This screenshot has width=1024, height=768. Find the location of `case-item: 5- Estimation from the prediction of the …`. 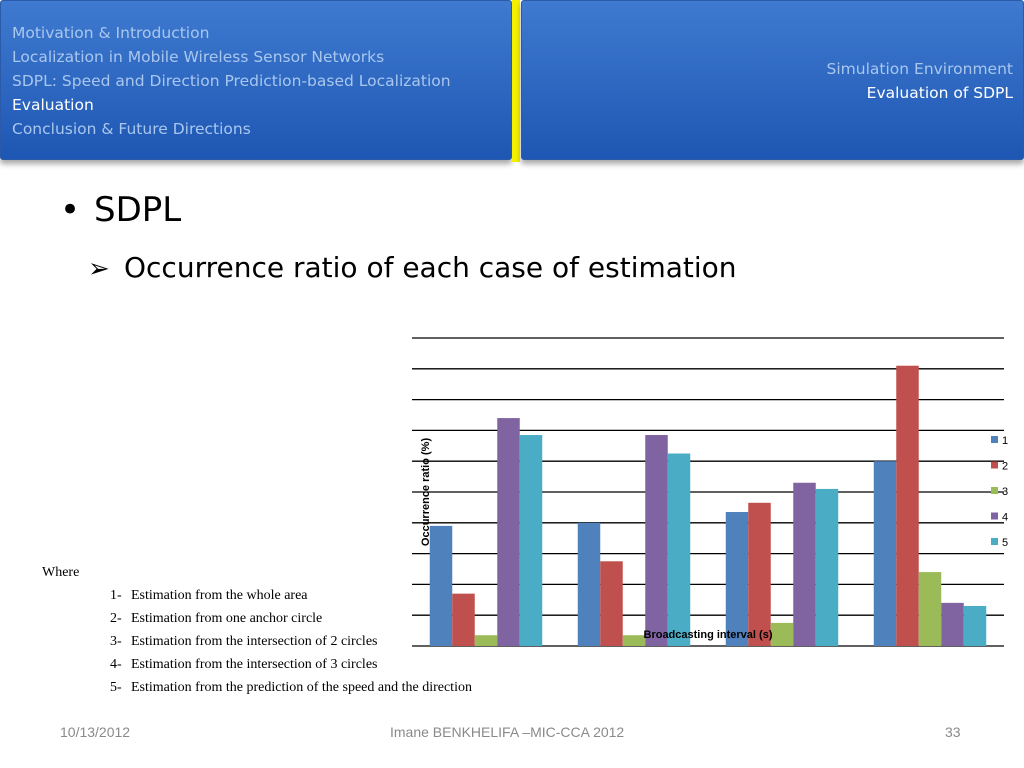

case-item: 5- Estimation from the prediction of the … is located at coordinates (257, 687).